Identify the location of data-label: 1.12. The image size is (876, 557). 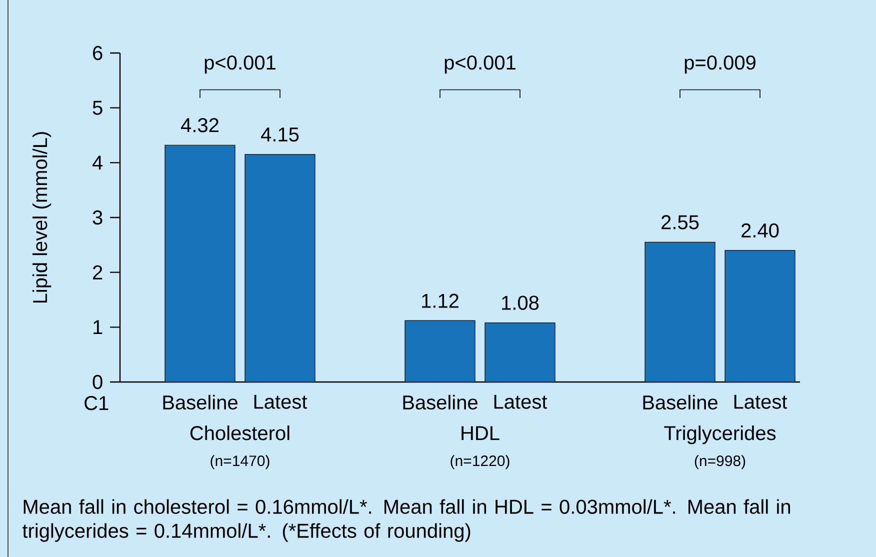
(440, 301).